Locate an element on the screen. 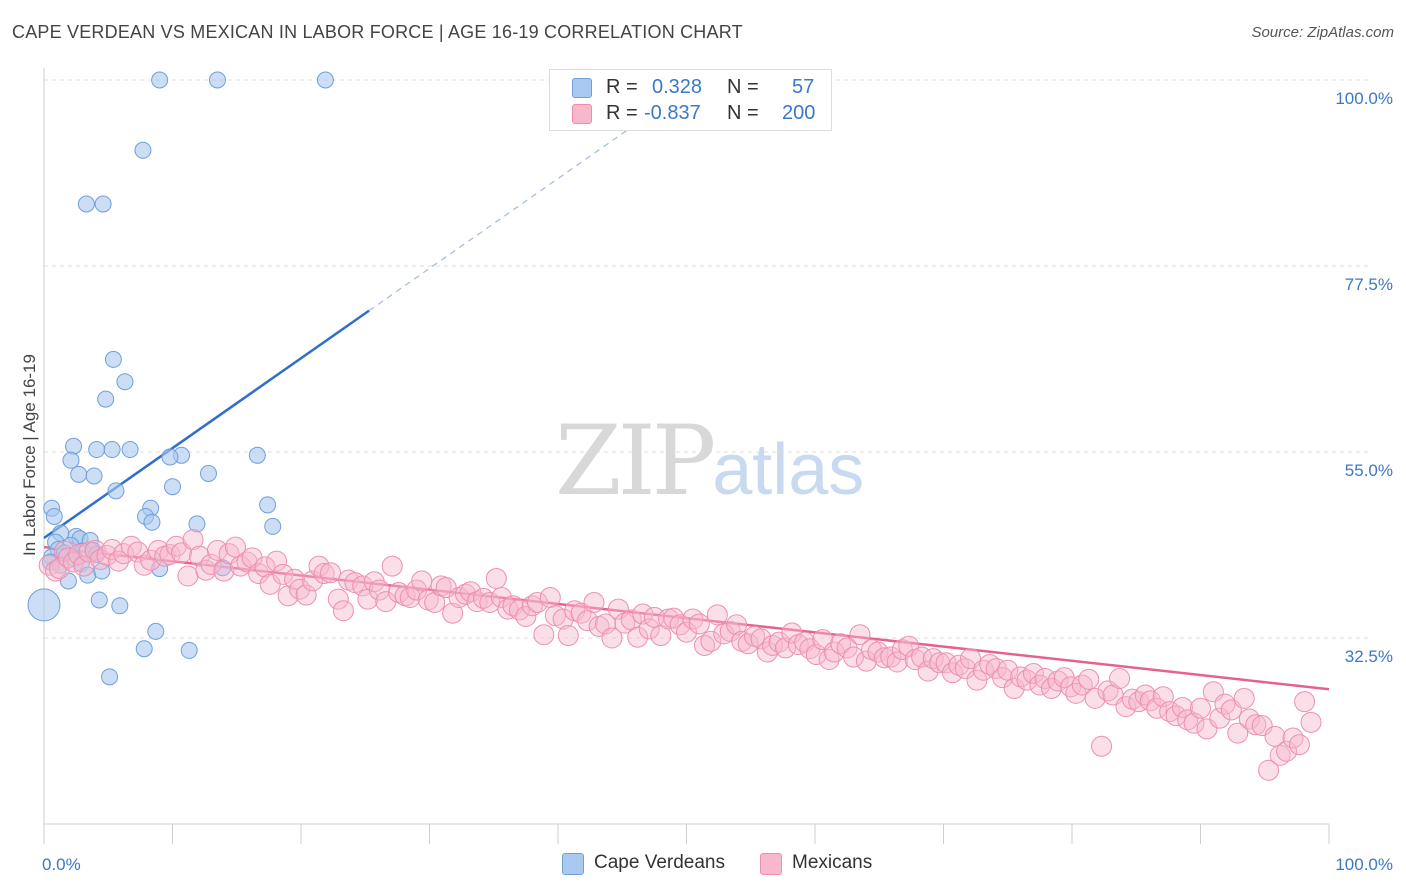  x-tick-label: 0.0% is located at coordinates (61, 864).